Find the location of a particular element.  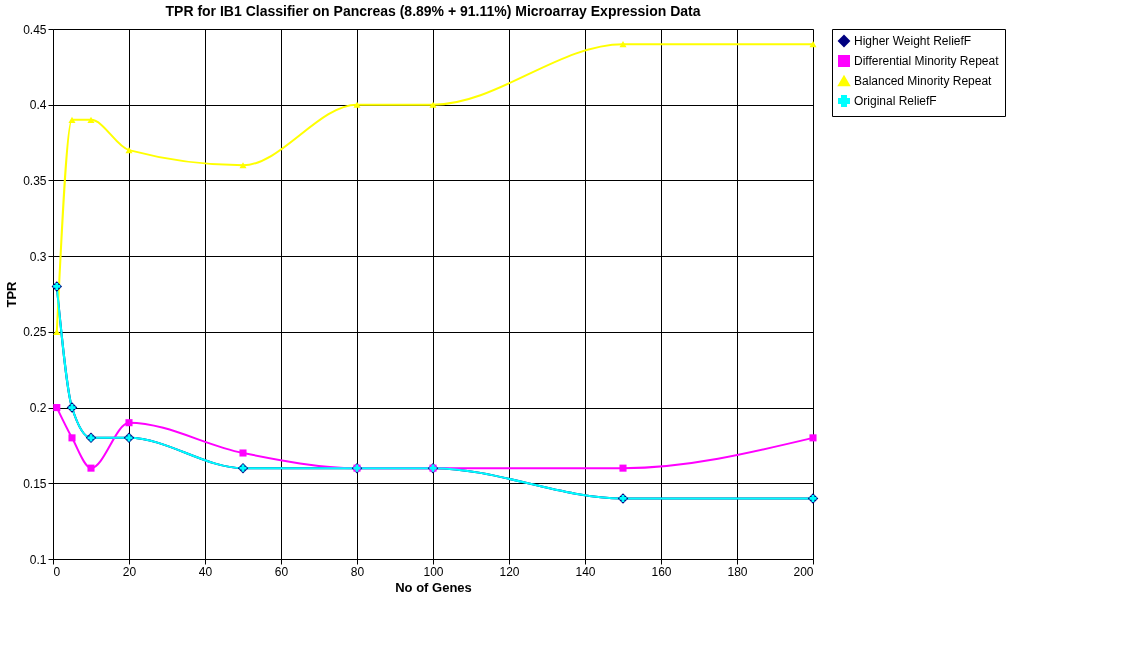

x-tick-label: 20 is located at coordinates (129, 571).